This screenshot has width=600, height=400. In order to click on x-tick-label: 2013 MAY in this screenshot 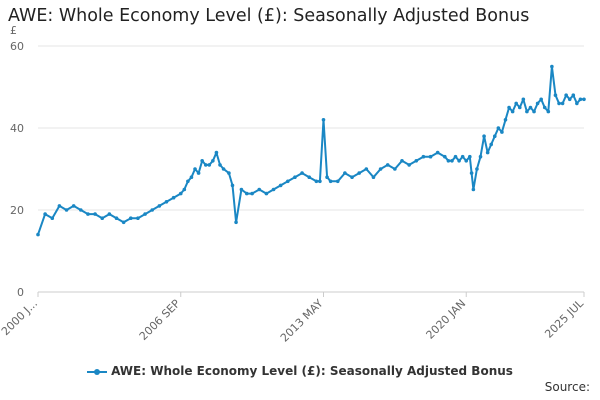, I will do `click(302, 321)`.